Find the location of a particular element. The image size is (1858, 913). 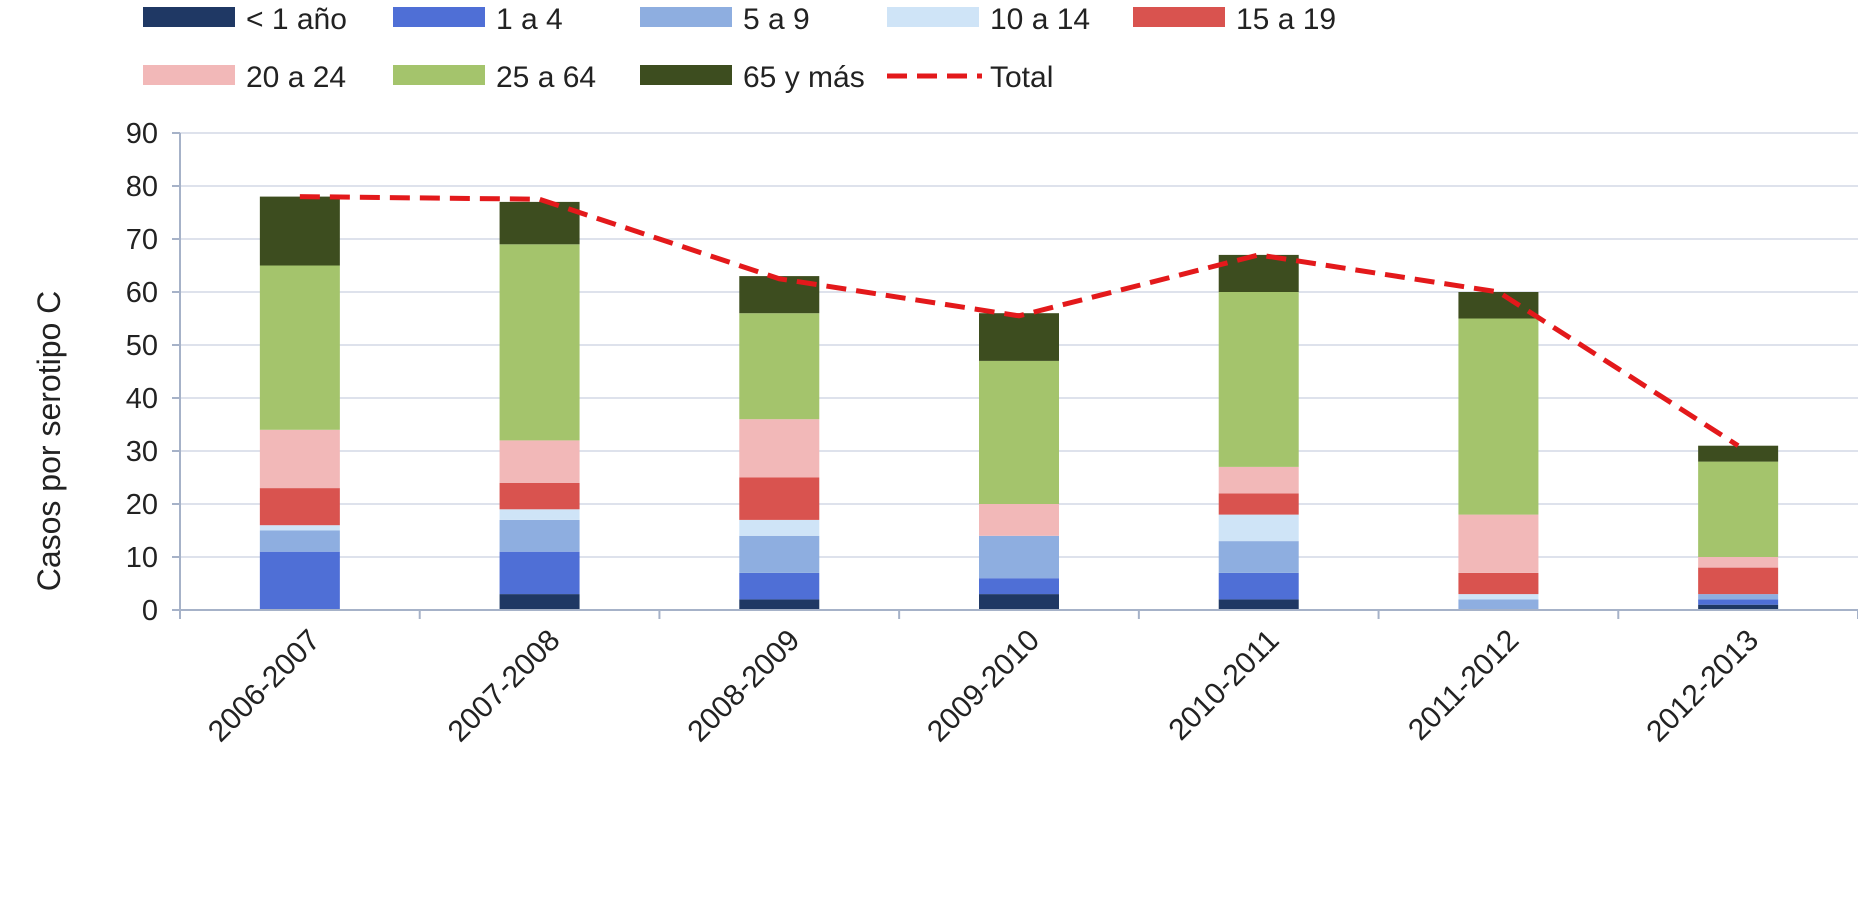

x-tick-label: 2008-2009 is located at coordinates (743, 686).